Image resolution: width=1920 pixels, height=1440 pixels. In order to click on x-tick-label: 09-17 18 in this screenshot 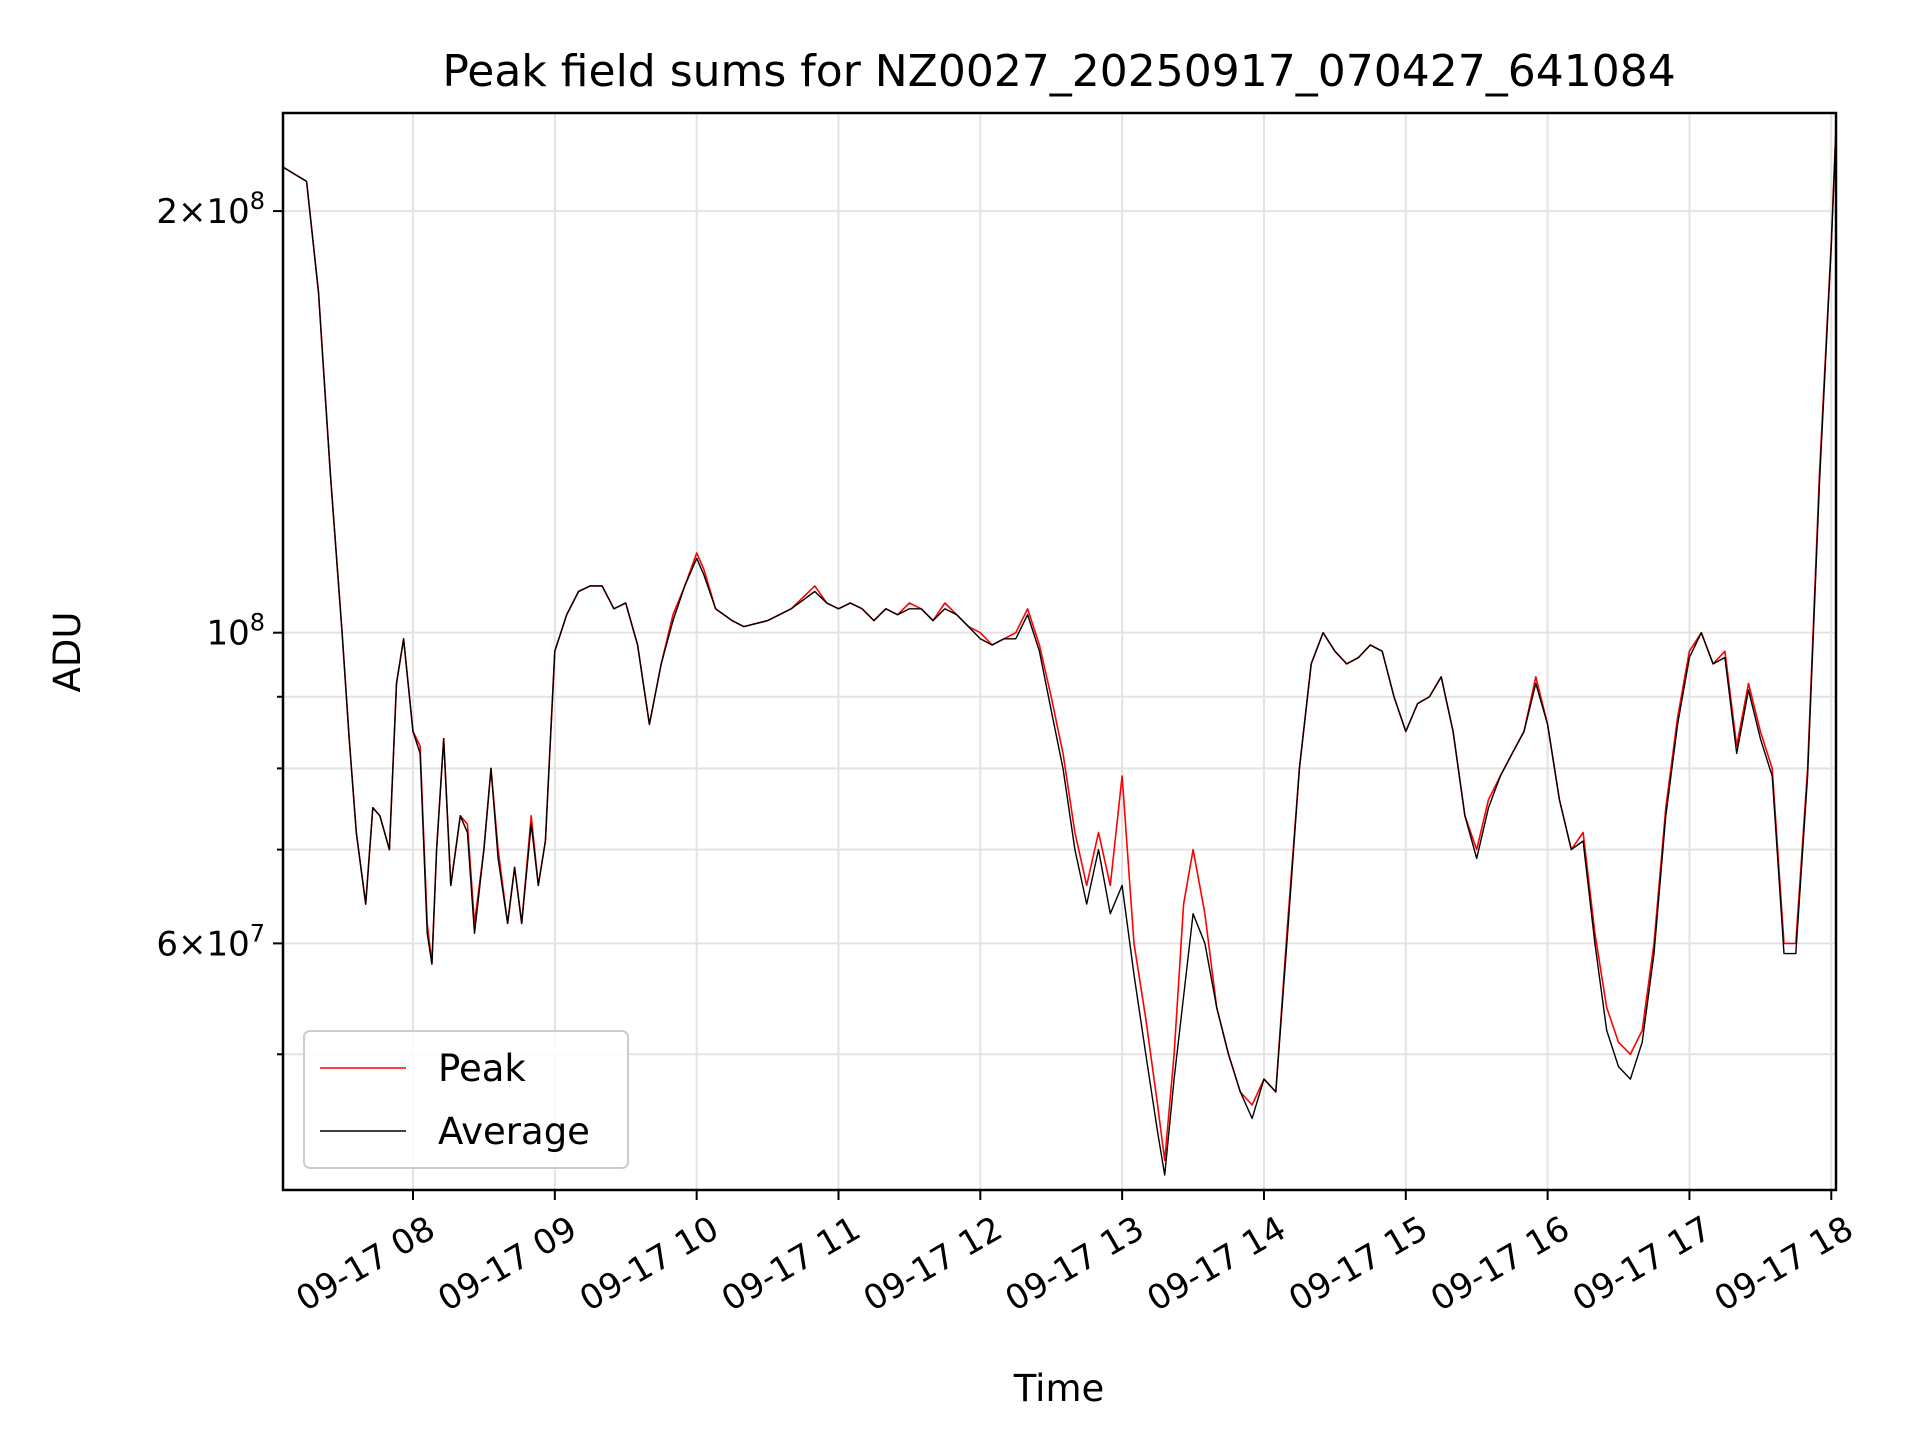, I will do `click(1784, 1264)`.